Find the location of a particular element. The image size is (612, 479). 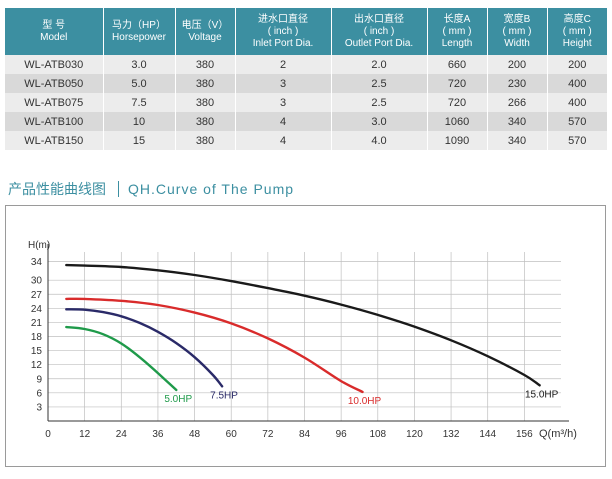

y-tick-label: 27 is located at coordinates (37, 295).